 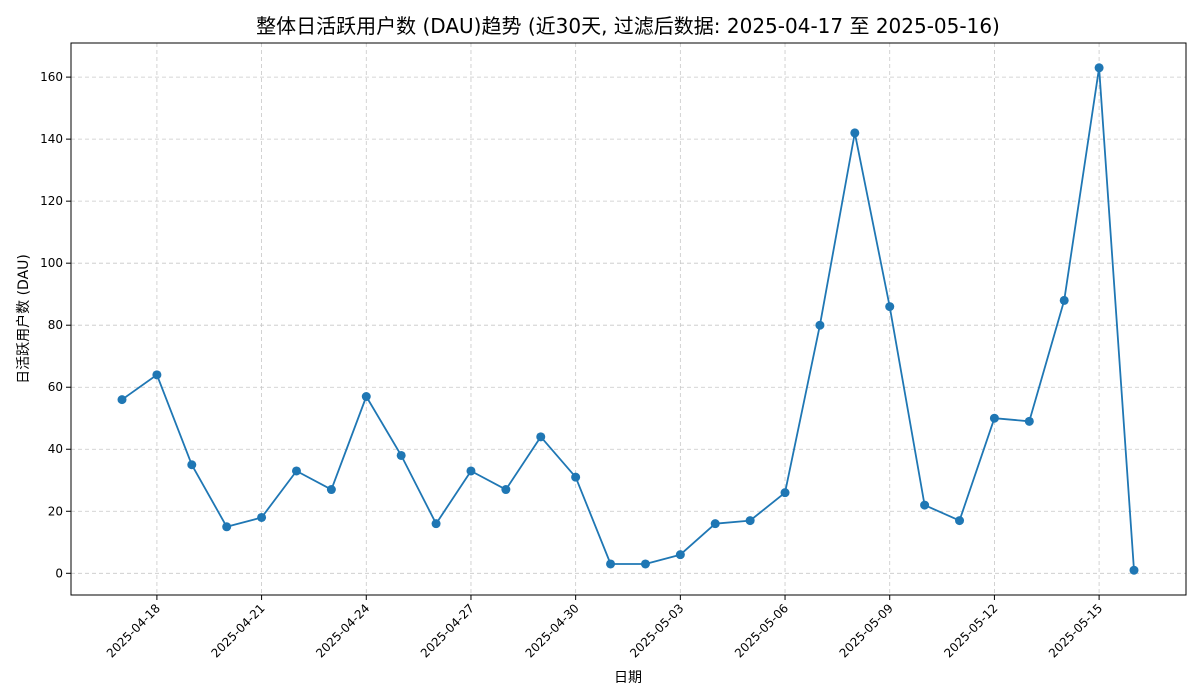 I want to click on y-tick-label: 120, so click(x=51, y=201).